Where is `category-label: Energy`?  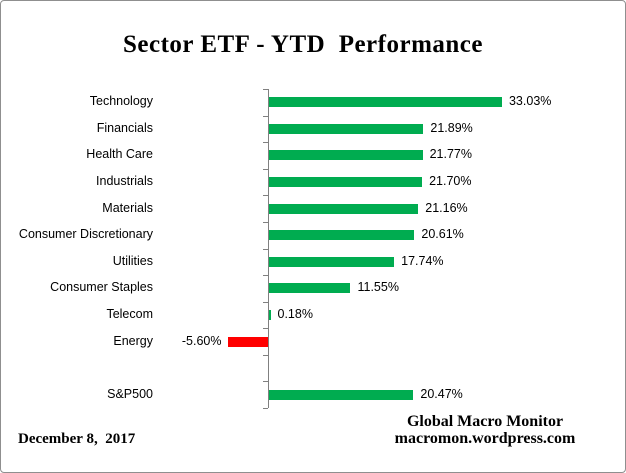 category-label: Energy is located at coordinates (133, 340).